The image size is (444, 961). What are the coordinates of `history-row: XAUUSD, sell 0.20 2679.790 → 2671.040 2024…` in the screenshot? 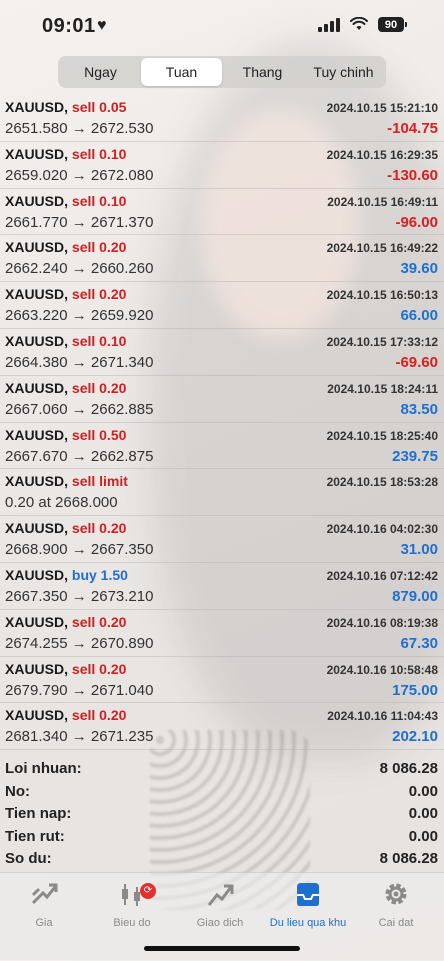 It's located at (222, 680).